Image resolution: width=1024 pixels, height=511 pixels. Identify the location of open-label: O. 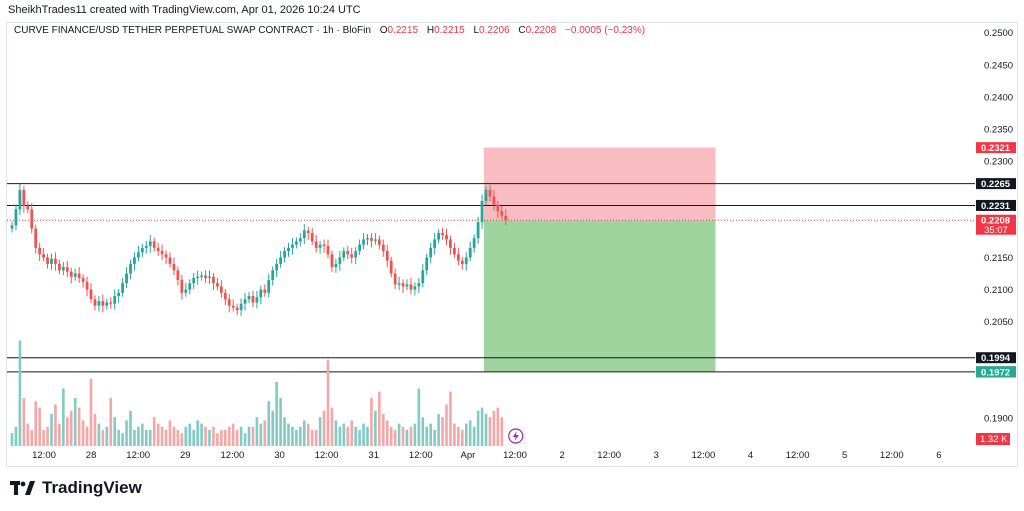
(383, 30).